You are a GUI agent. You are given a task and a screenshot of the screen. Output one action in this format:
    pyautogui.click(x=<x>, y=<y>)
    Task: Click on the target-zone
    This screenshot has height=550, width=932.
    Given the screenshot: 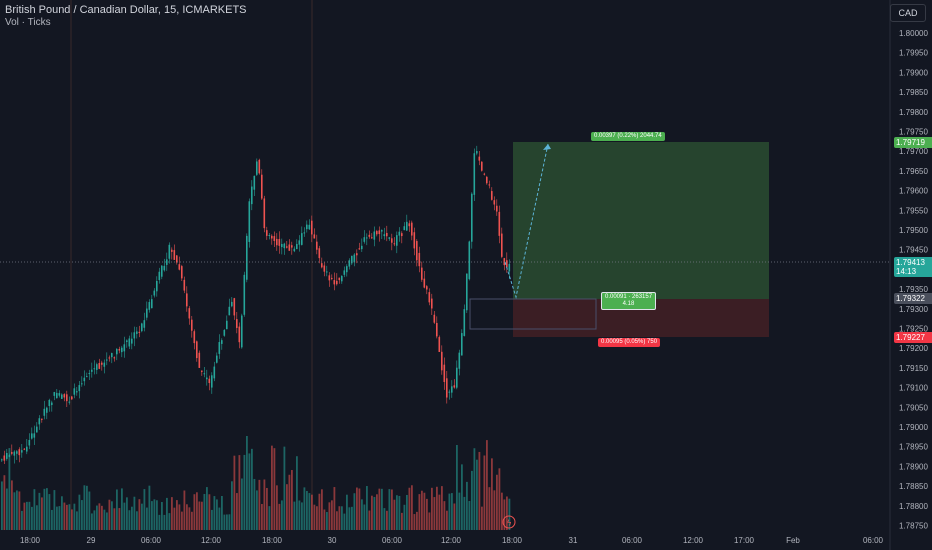 What is the action you would take?
    pyautogui.click(x=641, y=220)
    